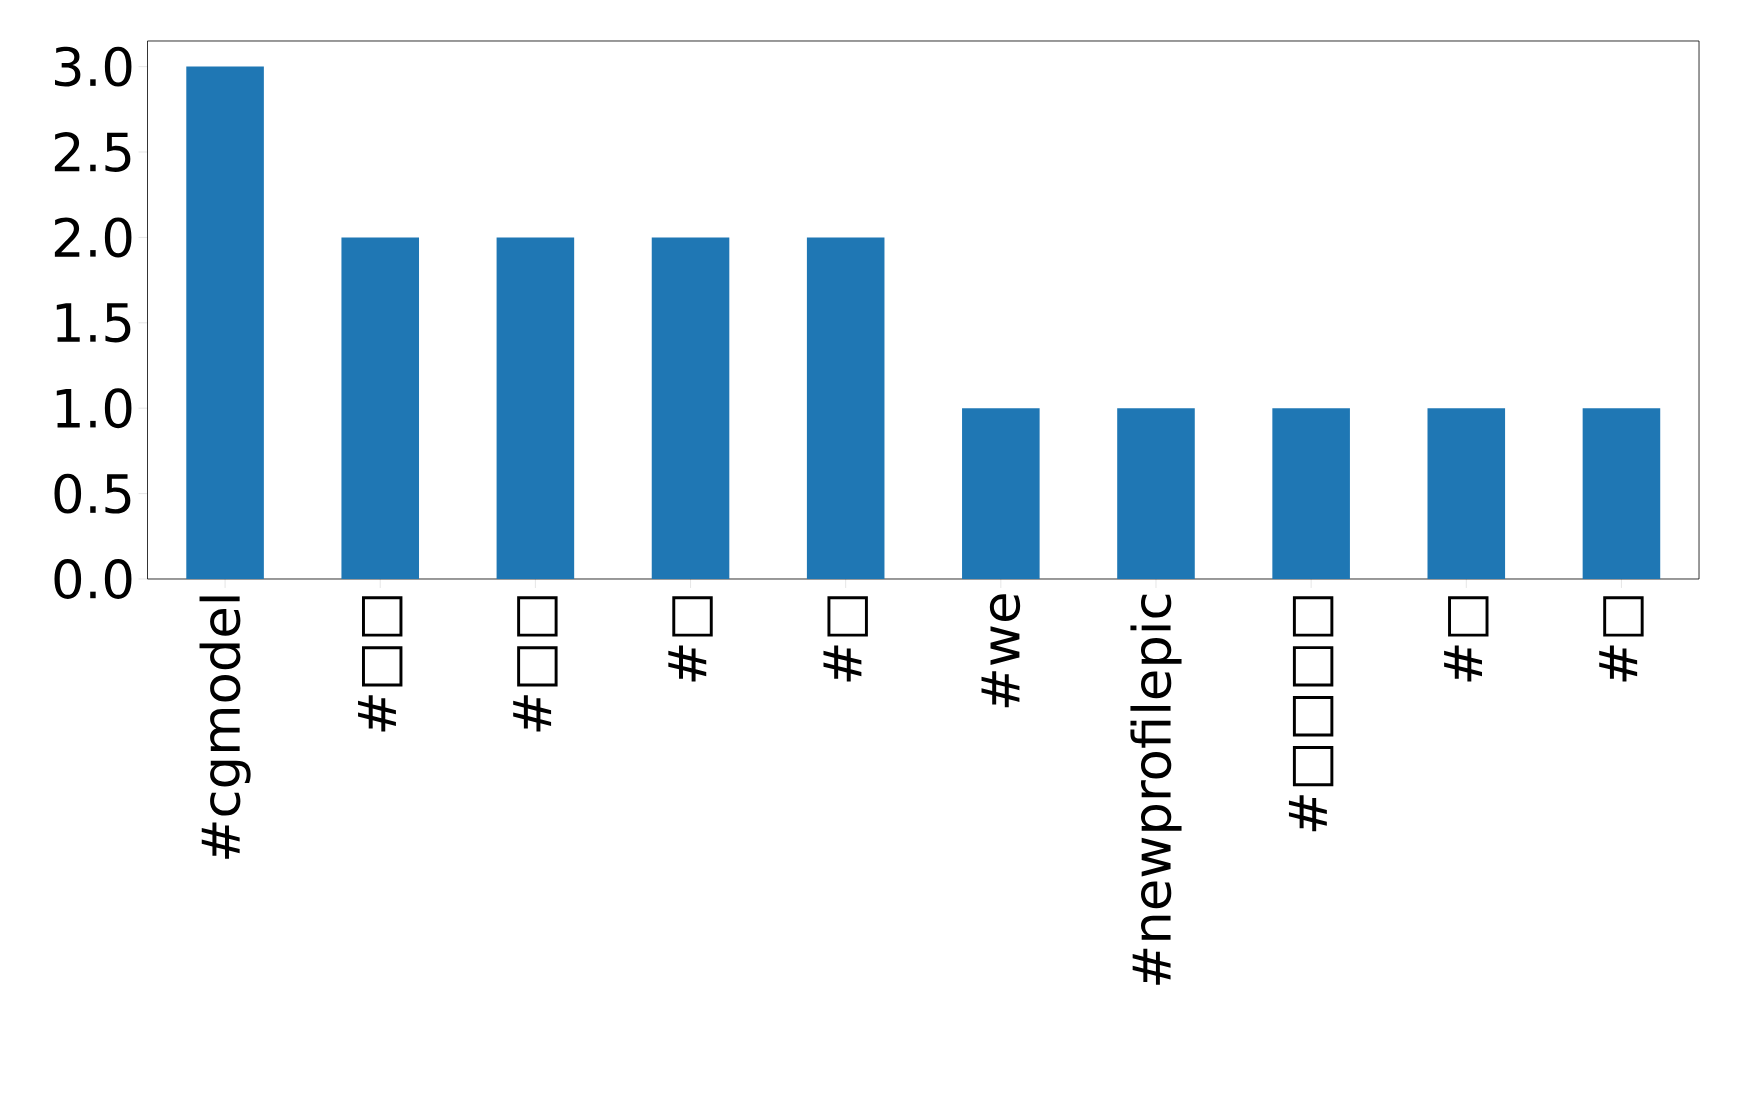 Image resolution: width=1739 pixels, height=1099 pixels. What do you see at coordinates (1311, 714) in the screenshot?
I see `x-tick-label: #□□□□` at bounding box center [1311, 714].